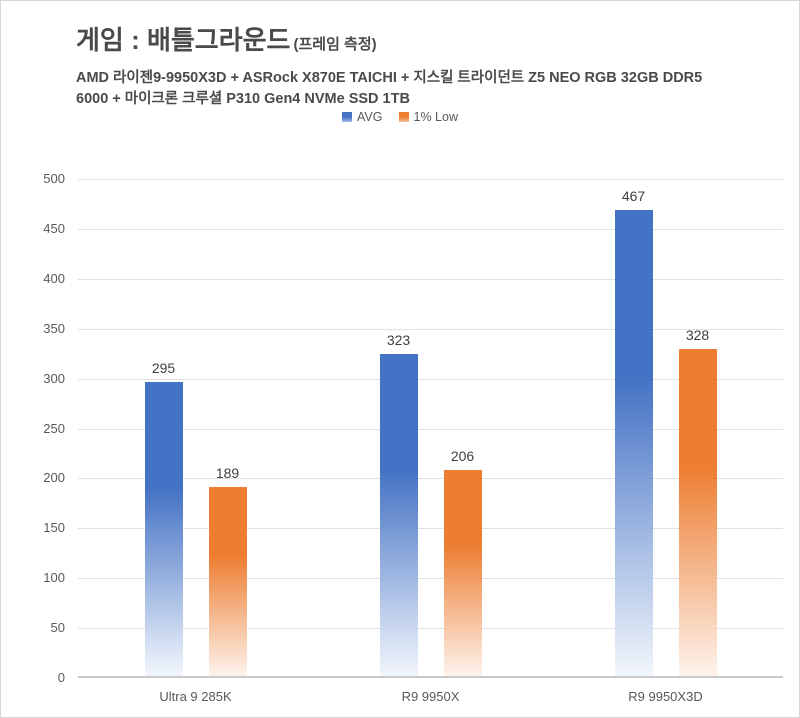  I want to click on y-axis-tick-label: 300, so click(54, 378).